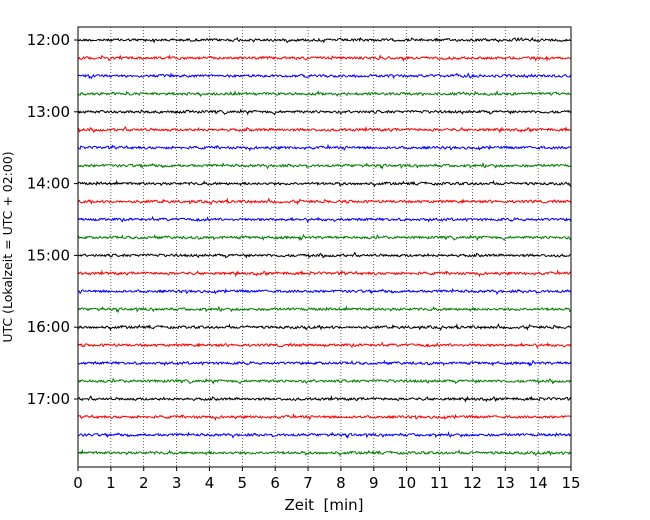  Describe the element at coordinates (111, 483) in the screenshot. I see `x-tick-label: 1` at that location.